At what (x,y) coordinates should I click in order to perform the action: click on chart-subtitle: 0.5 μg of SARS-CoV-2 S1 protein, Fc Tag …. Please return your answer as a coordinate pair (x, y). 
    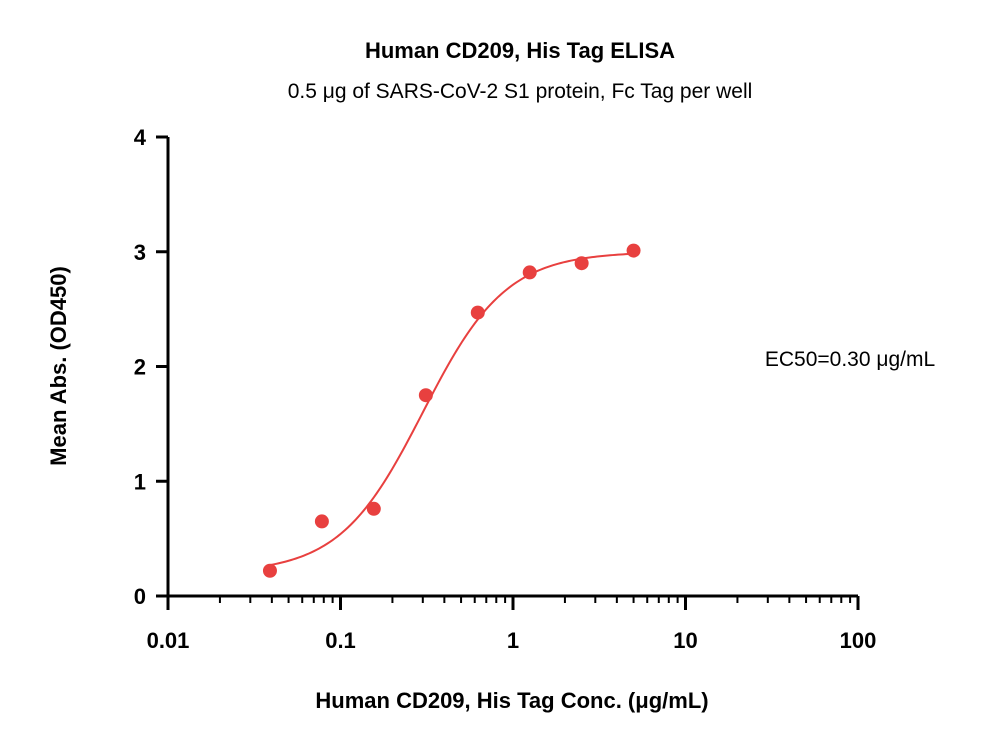
    Looking at the image, I should click on (520, 91).